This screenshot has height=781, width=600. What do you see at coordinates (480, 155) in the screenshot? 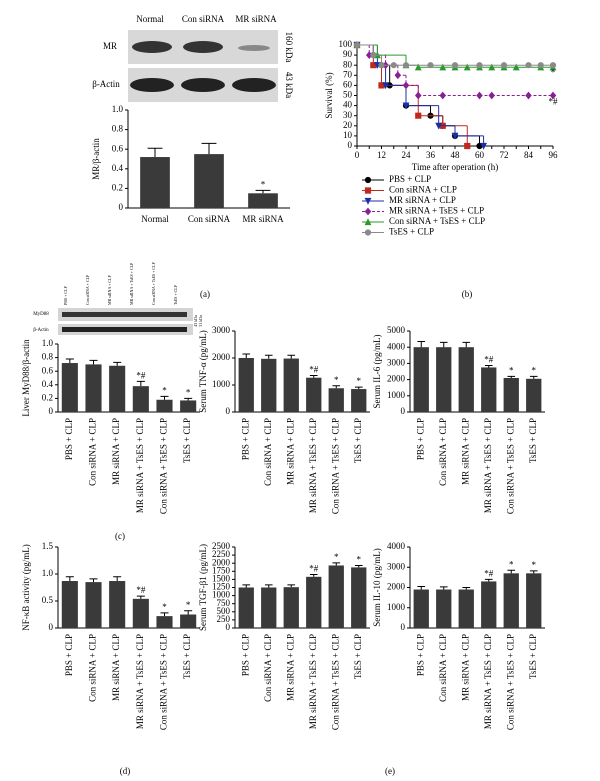
I see `x-tick-label: 60` at bounding box center [480, 155].